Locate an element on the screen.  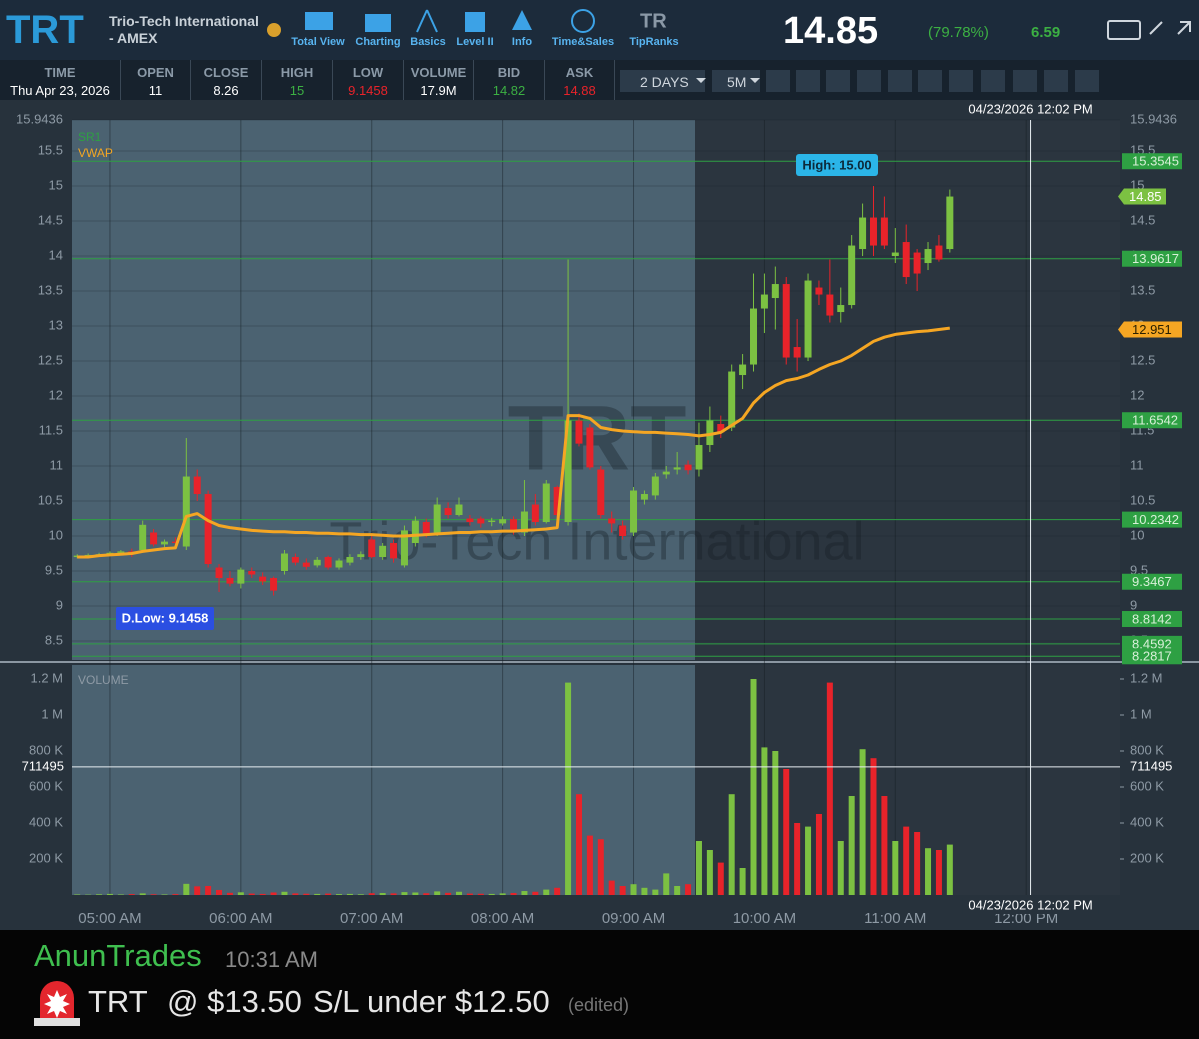
nav-item: Basics is located at coordinates (428, 42).